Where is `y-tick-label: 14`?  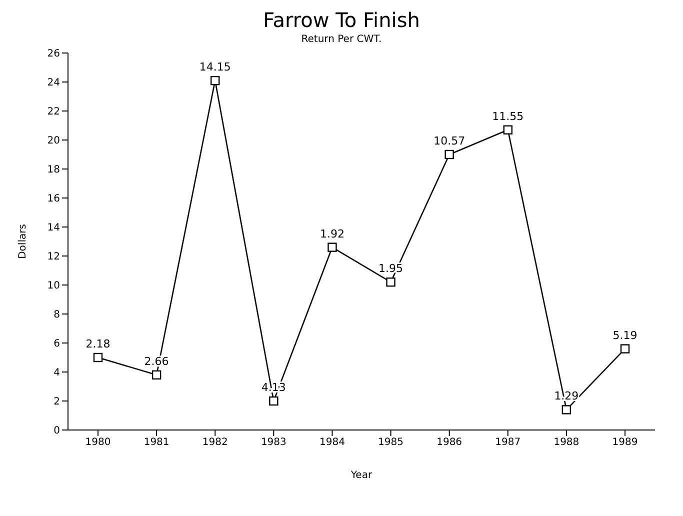 y-tick-label: 14 is located at coordinates (53, 228).